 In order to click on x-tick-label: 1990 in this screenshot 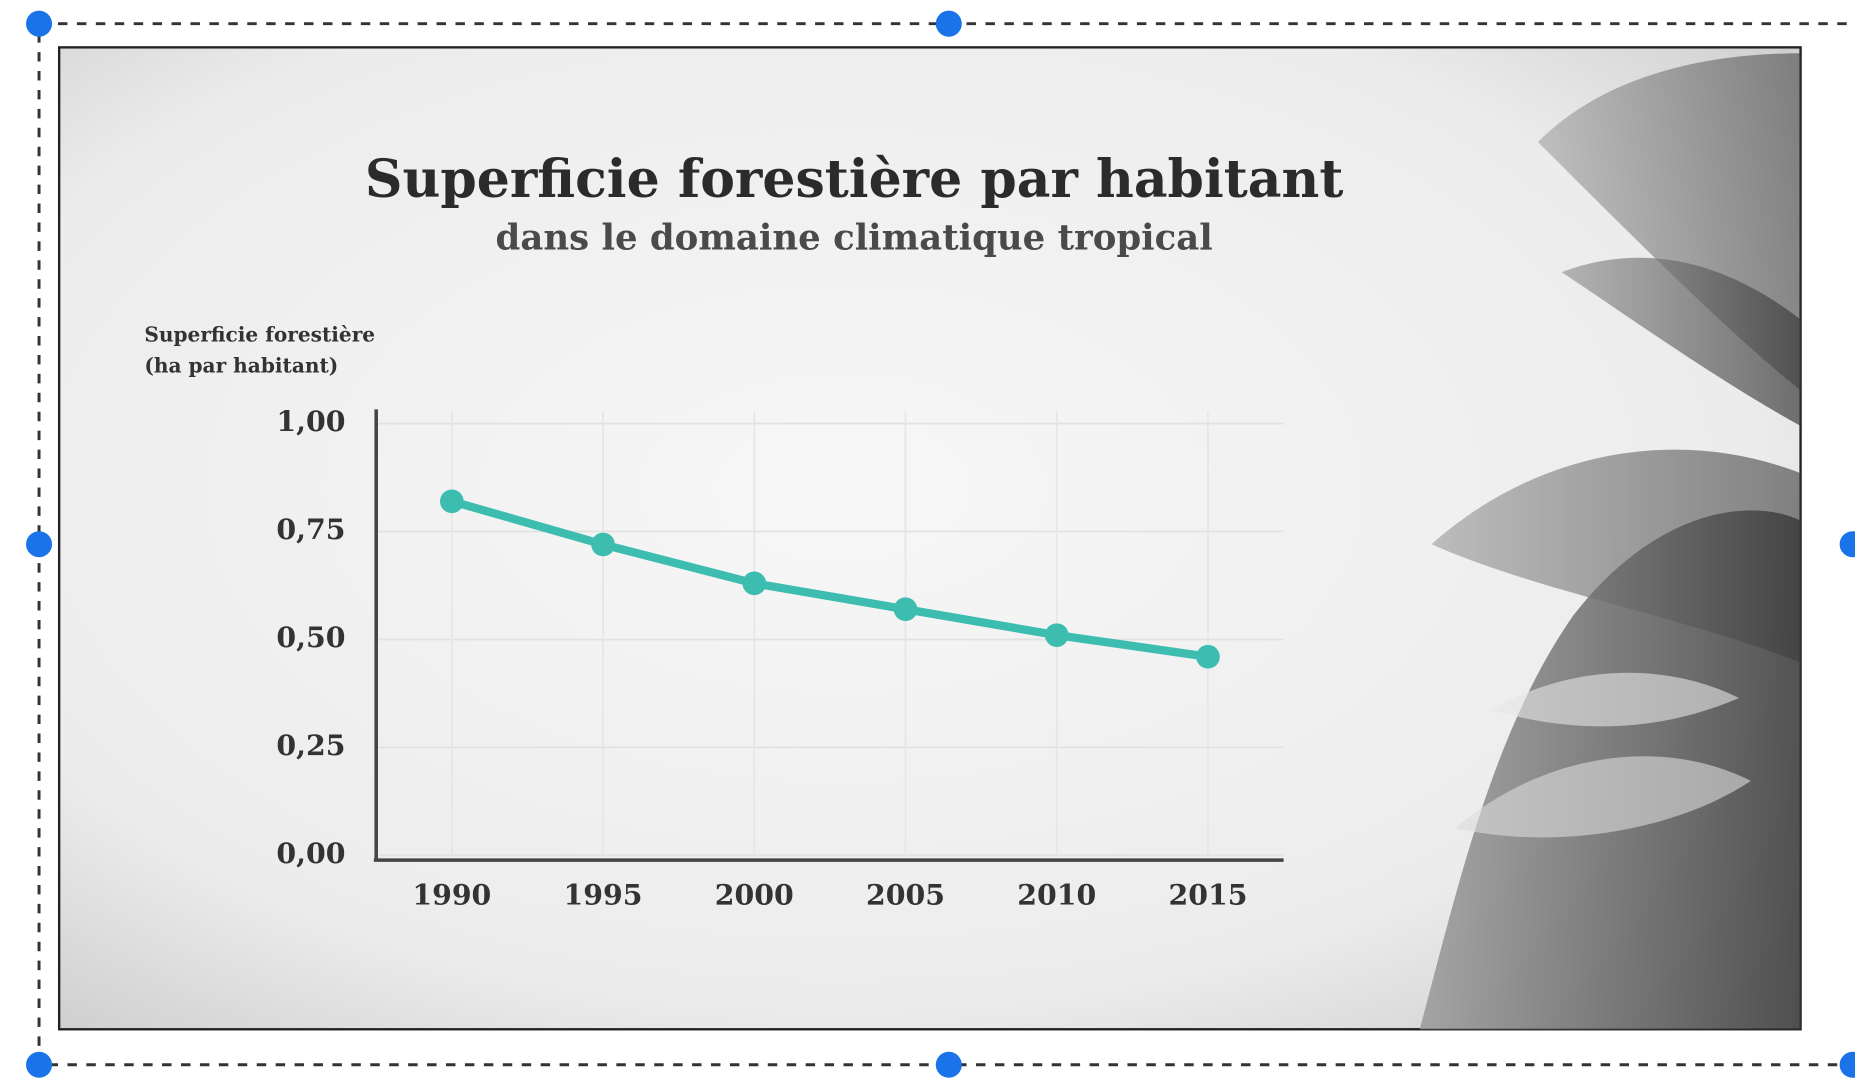, I will do `click(451, 894)`.